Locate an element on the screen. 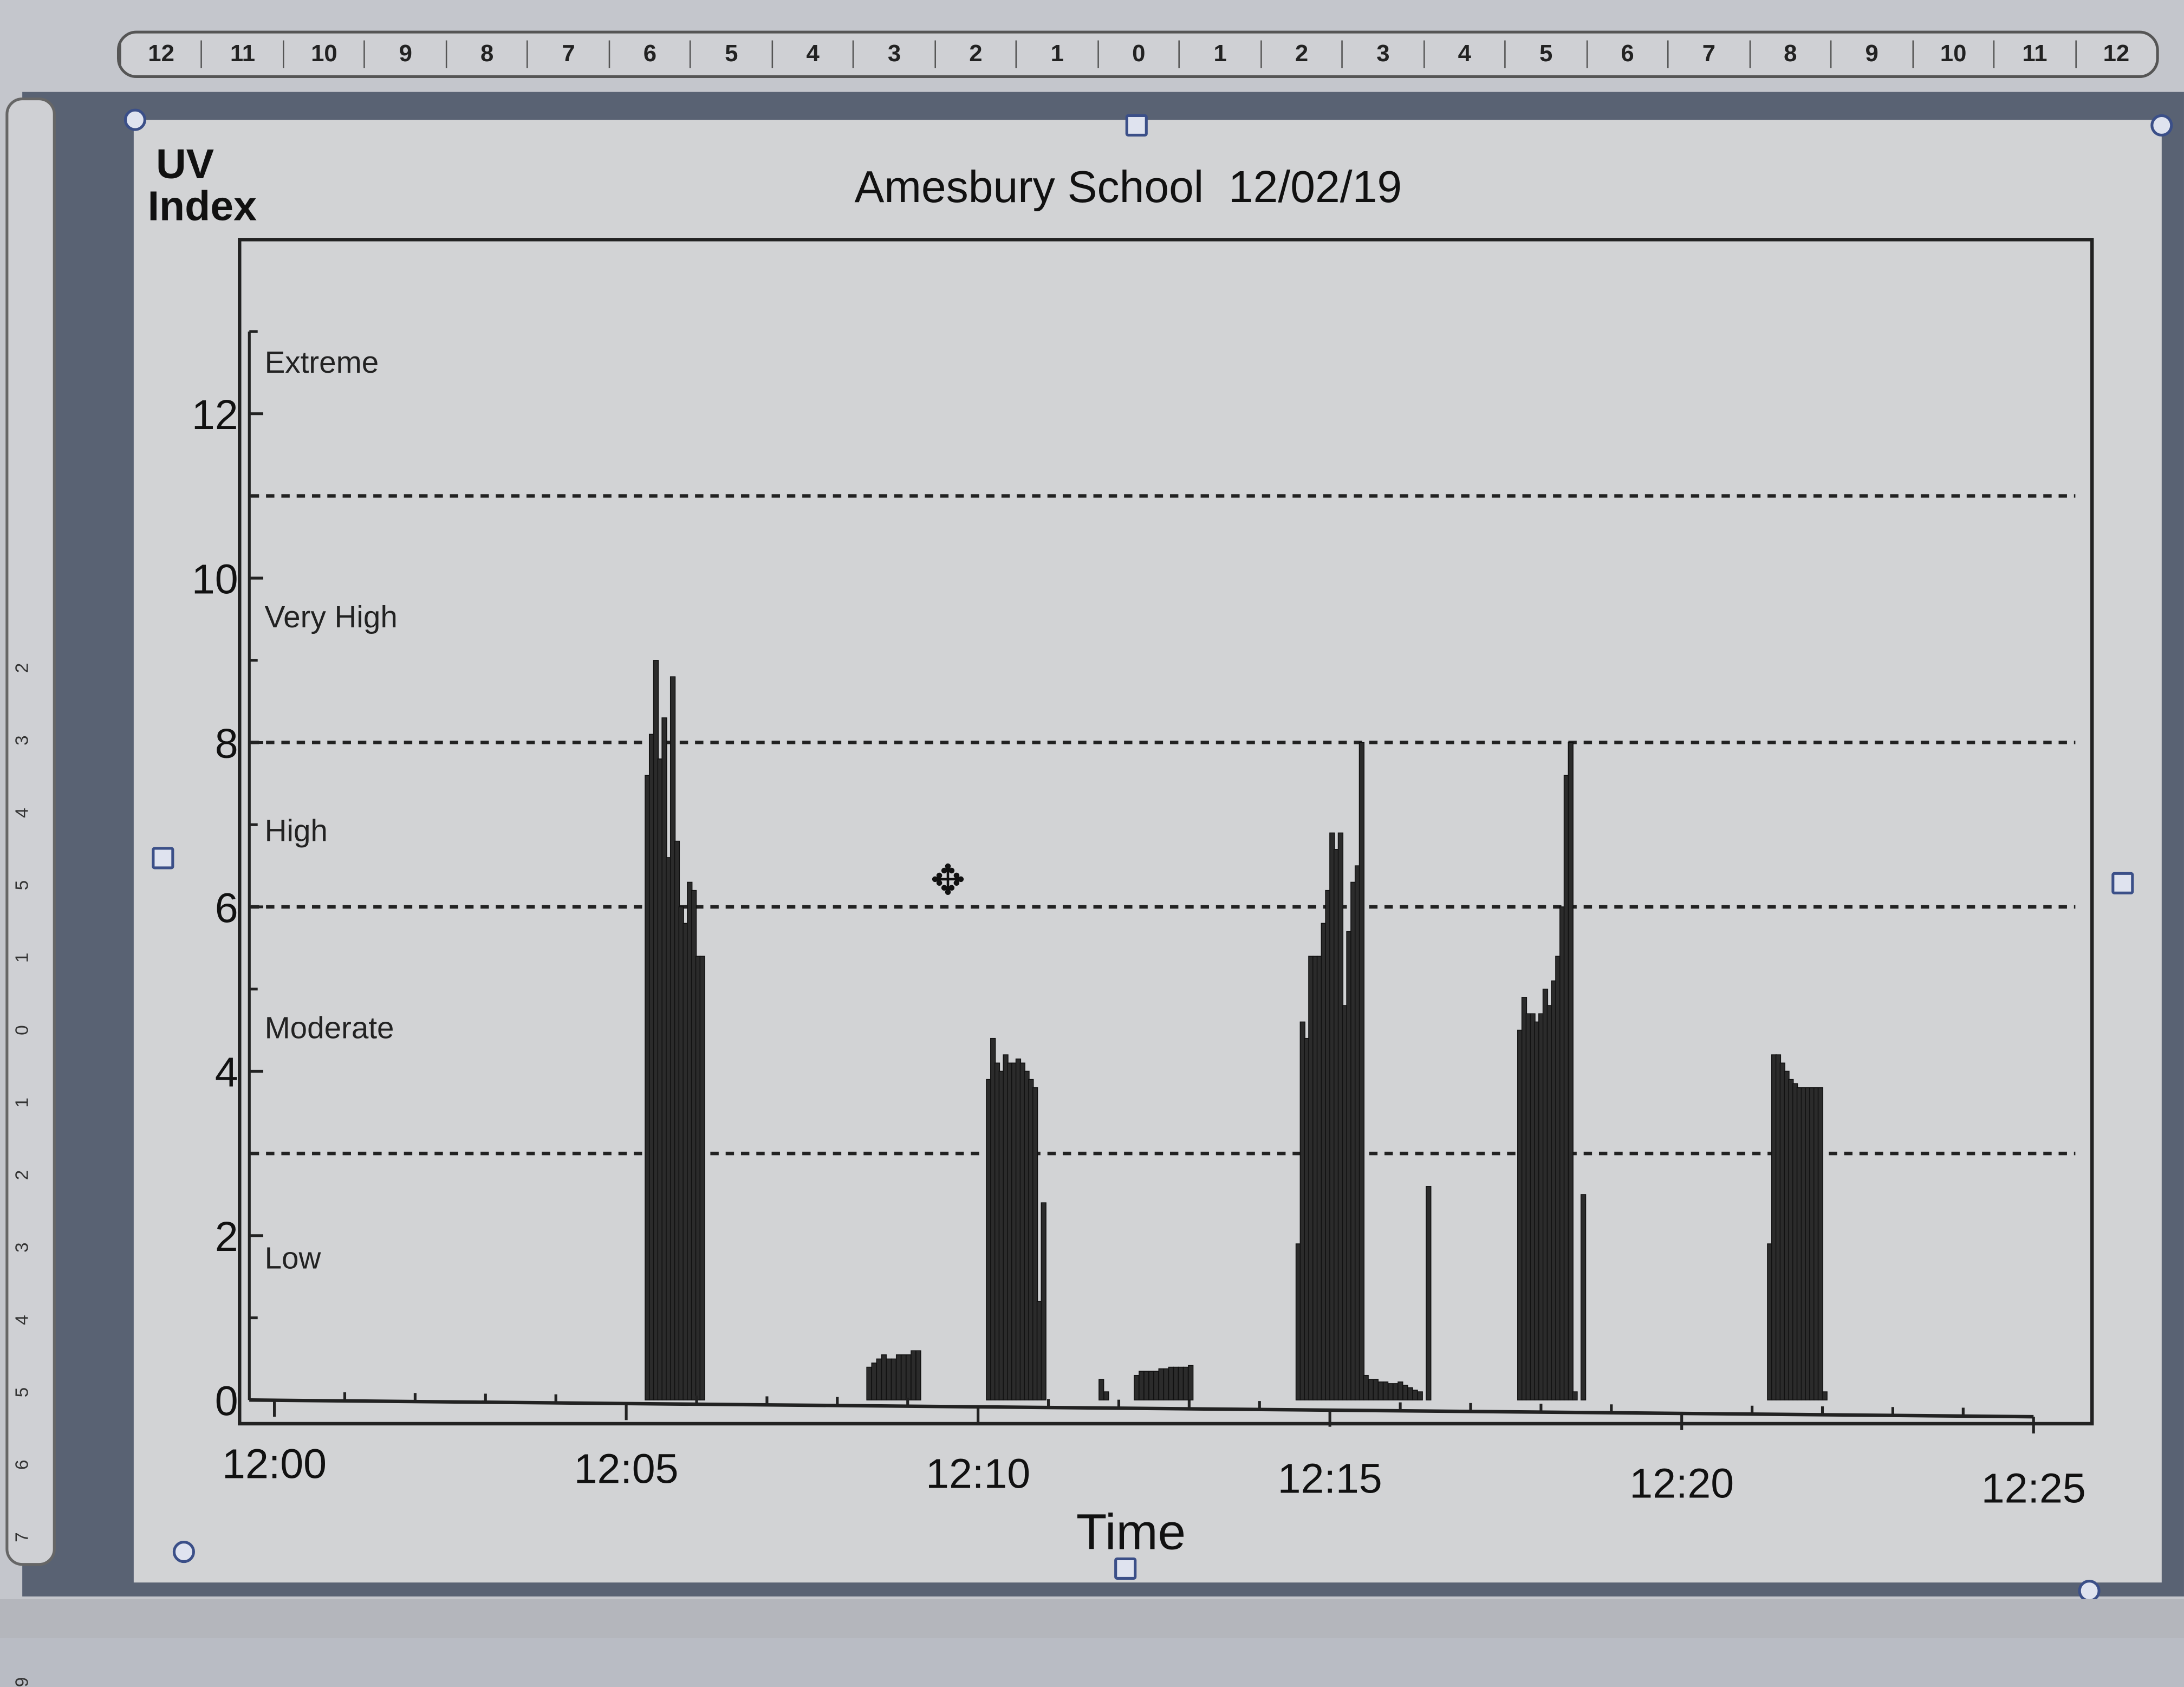  ruler-label: 9 is located at coordinates (21, 1682).